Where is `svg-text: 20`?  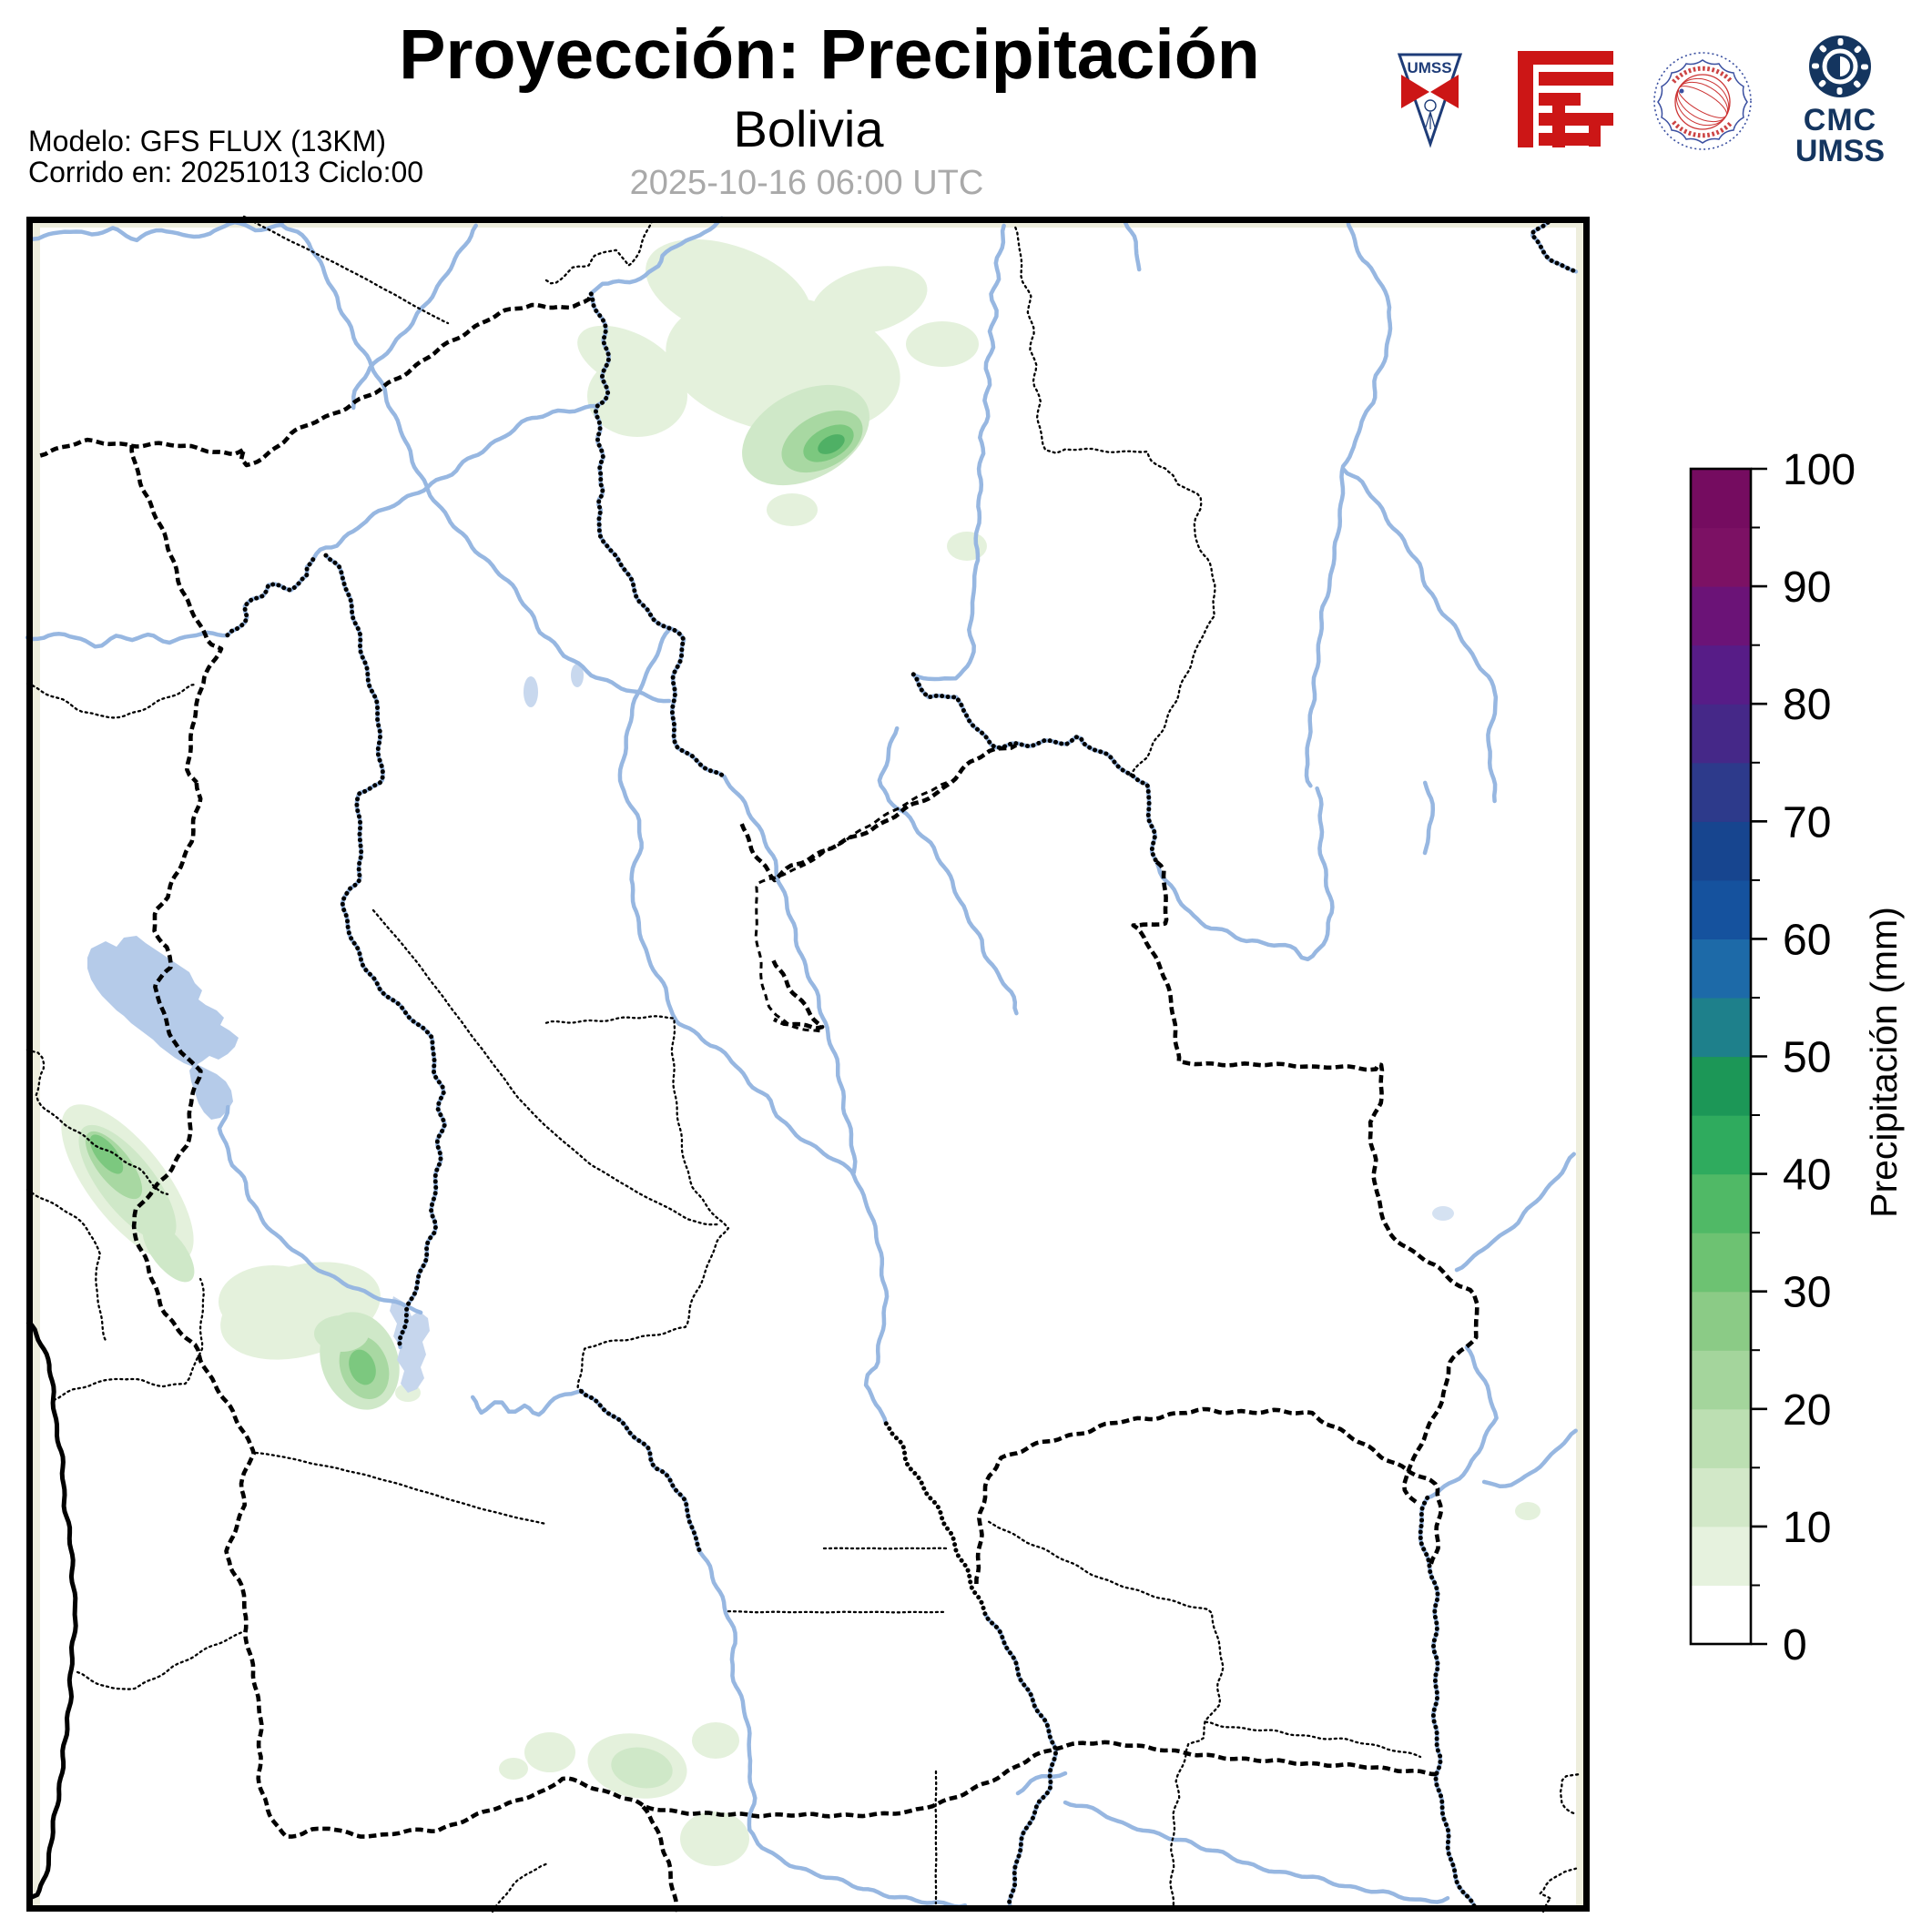 svg-text: 20 is located at coordinates (1807, 1410).